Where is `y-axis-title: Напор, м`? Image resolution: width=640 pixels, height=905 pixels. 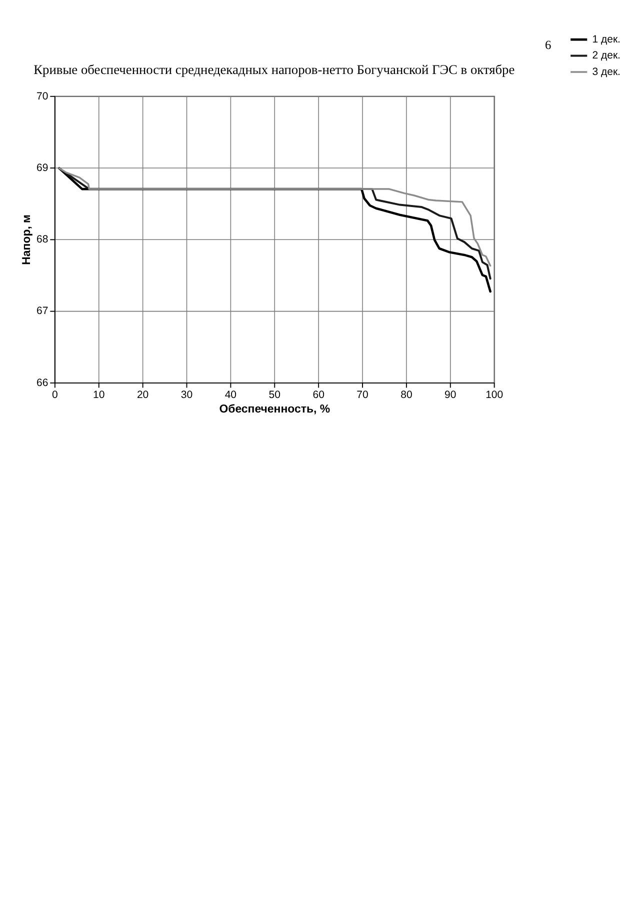 y-axis-title: Напор, м is located at coordinates (26, 239).